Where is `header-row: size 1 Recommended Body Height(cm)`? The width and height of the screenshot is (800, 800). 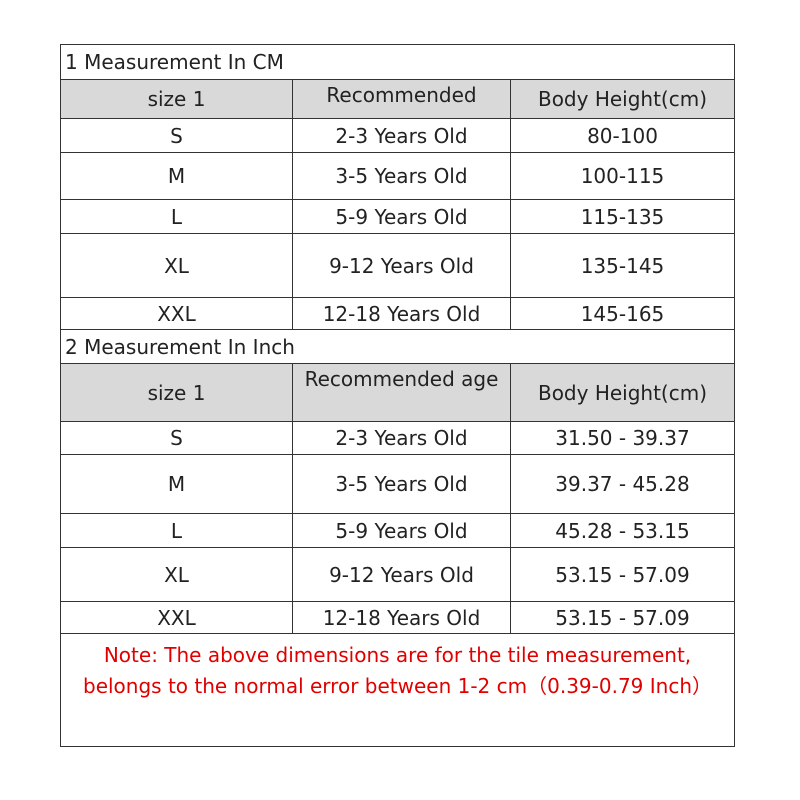
header-row: size 1 Recommended Body Height(cm) is located at coordinates (397, 99).